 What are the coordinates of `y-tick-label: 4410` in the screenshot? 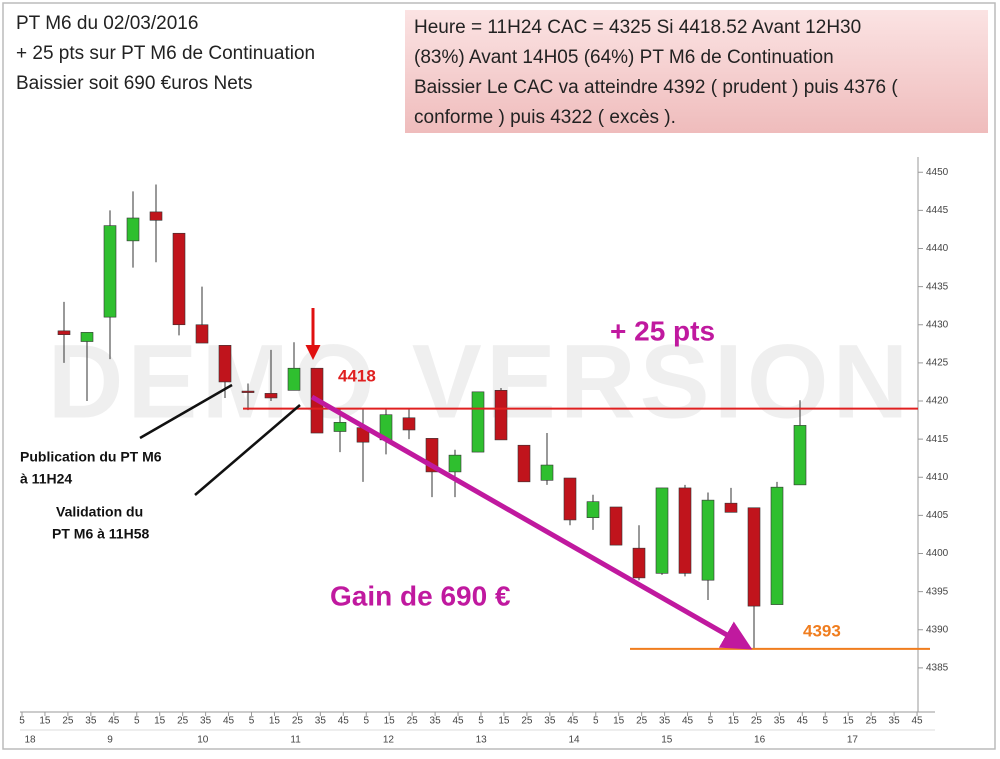 It's located at (937, 477).